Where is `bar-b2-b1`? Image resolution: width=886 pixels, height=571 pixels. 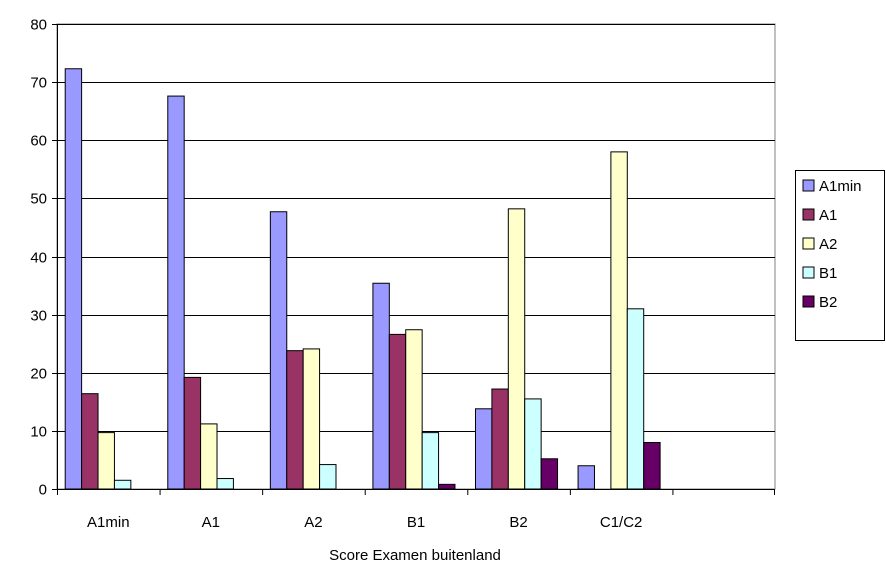
bar-b2-b1 is located at coordinates (447, 486).